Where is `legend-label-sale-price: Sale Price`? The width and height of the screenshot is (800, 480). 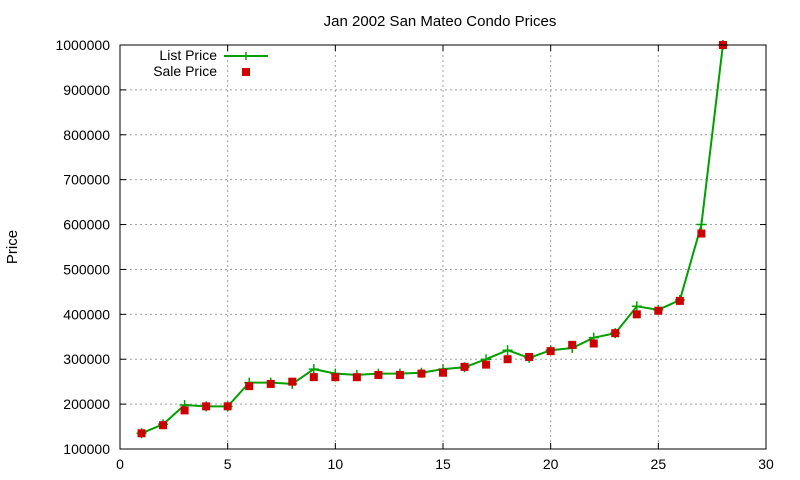 legend-label-sale-price: Sale Price is located at coordinates (185, 71).